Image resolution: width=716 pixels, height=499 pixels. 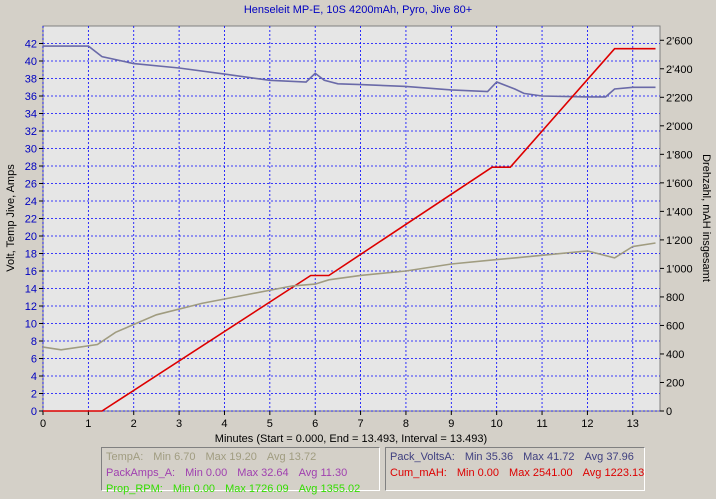 What do you see at coordinates (31, 150) in the screenshot?
I see `left-tick-label: 30` at bounding box center [31, 150].